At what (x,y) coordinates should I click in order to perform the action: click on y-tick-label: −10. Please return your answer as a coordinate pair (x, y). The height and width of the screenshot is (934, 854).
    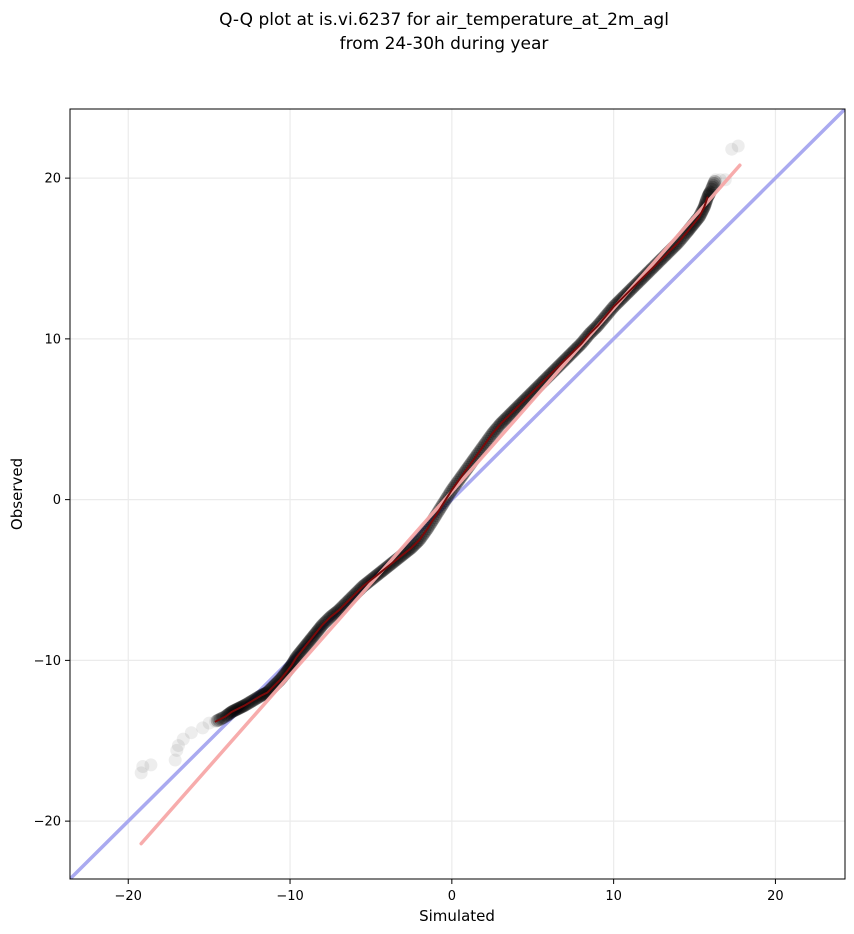
    Looking at the image, I should click on (47, 661).